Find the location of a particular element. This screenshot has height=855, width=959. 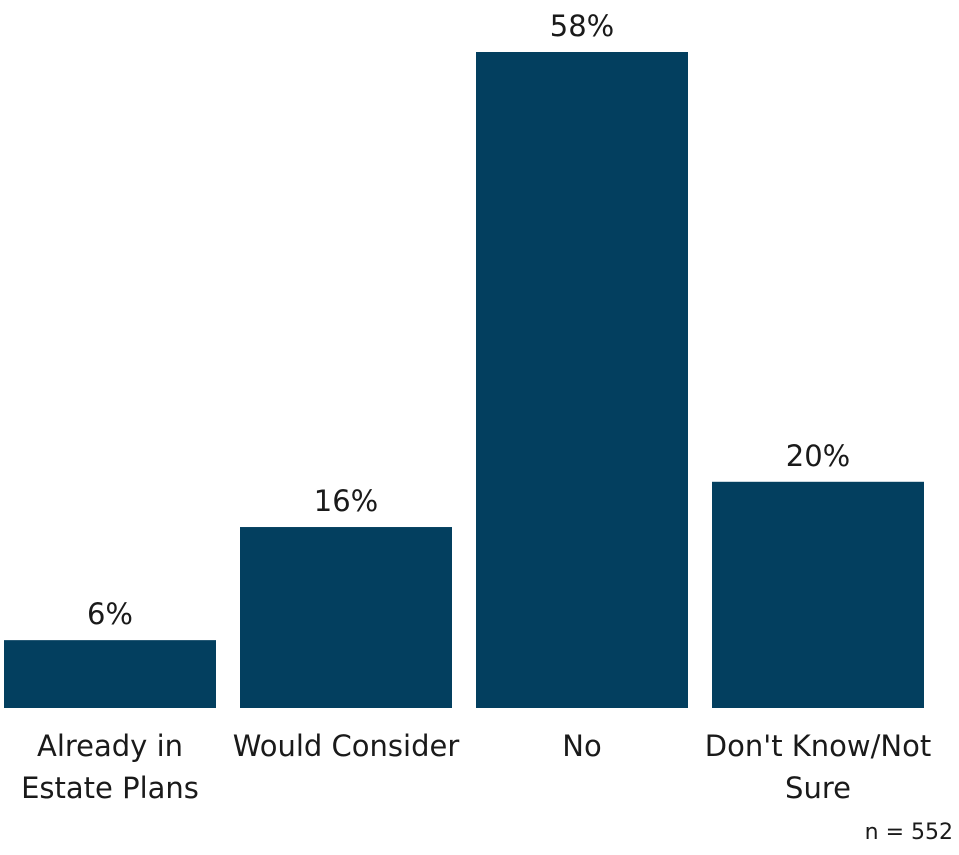

category-label-line: Sure is located at coordinates (818, 788).